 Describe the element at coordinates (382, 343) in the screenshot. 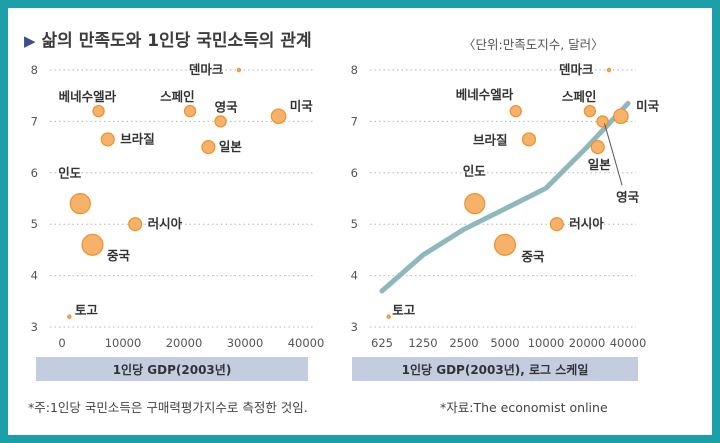

I see `x-tick-label: 625` at that location.